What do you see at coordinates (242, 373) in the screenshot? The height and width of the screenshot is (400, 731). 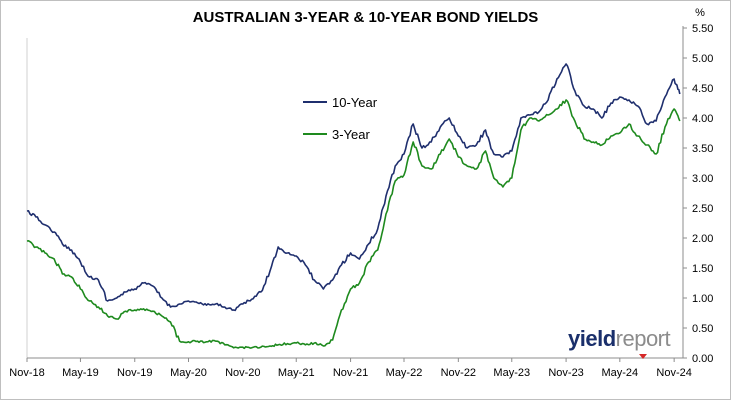 I see `x-tick-label: Nov-20` at bounding box center [242, 373].